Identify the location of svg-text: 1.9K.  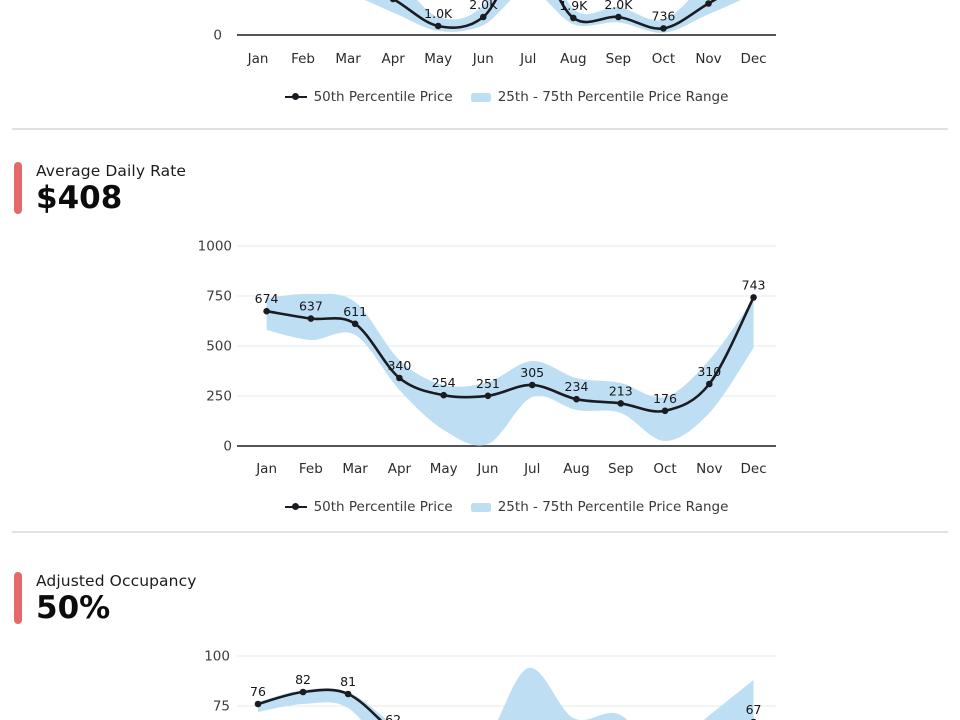
(573, 6).